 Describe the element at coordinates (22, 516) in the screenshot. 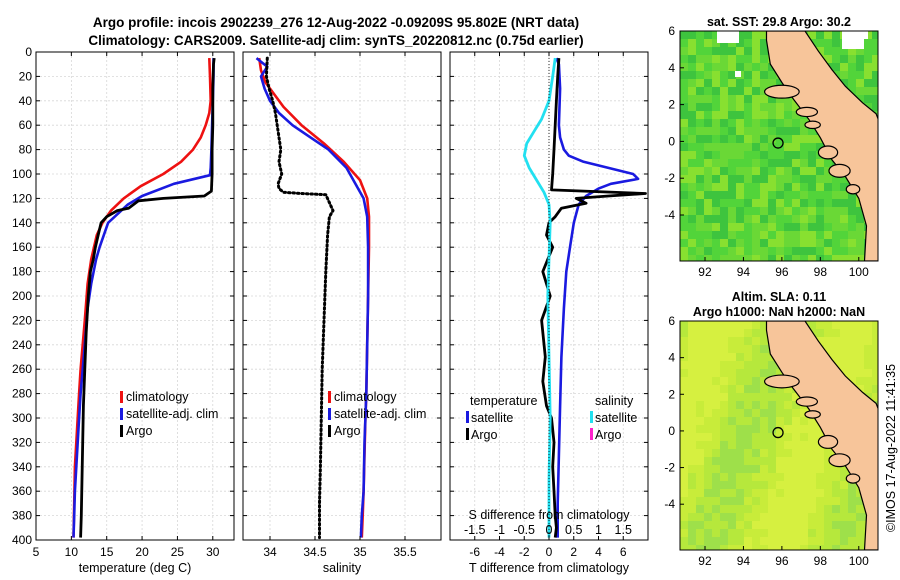

I see `y-tick-label: 380` at that location.